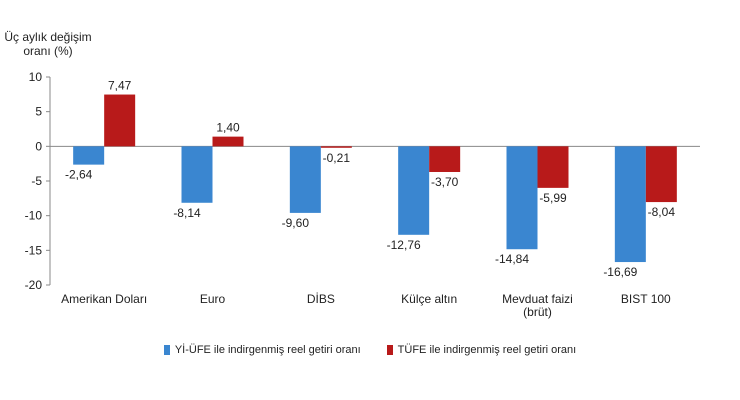 The width and height of the screenshot is (740, 400). I want to click on bar-s0-c0, so click(89, 155).